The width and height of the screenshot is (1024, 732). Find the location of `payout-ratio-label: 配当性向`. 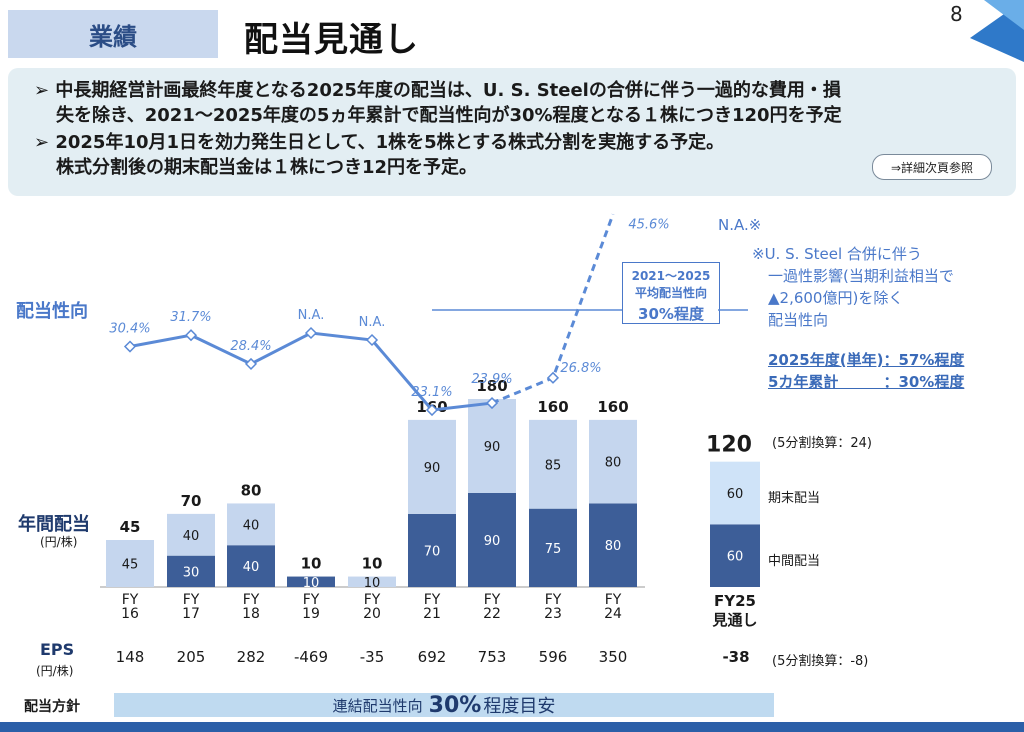

payout-ratio-label: 配当性向 is located at coordinates (52, 311).